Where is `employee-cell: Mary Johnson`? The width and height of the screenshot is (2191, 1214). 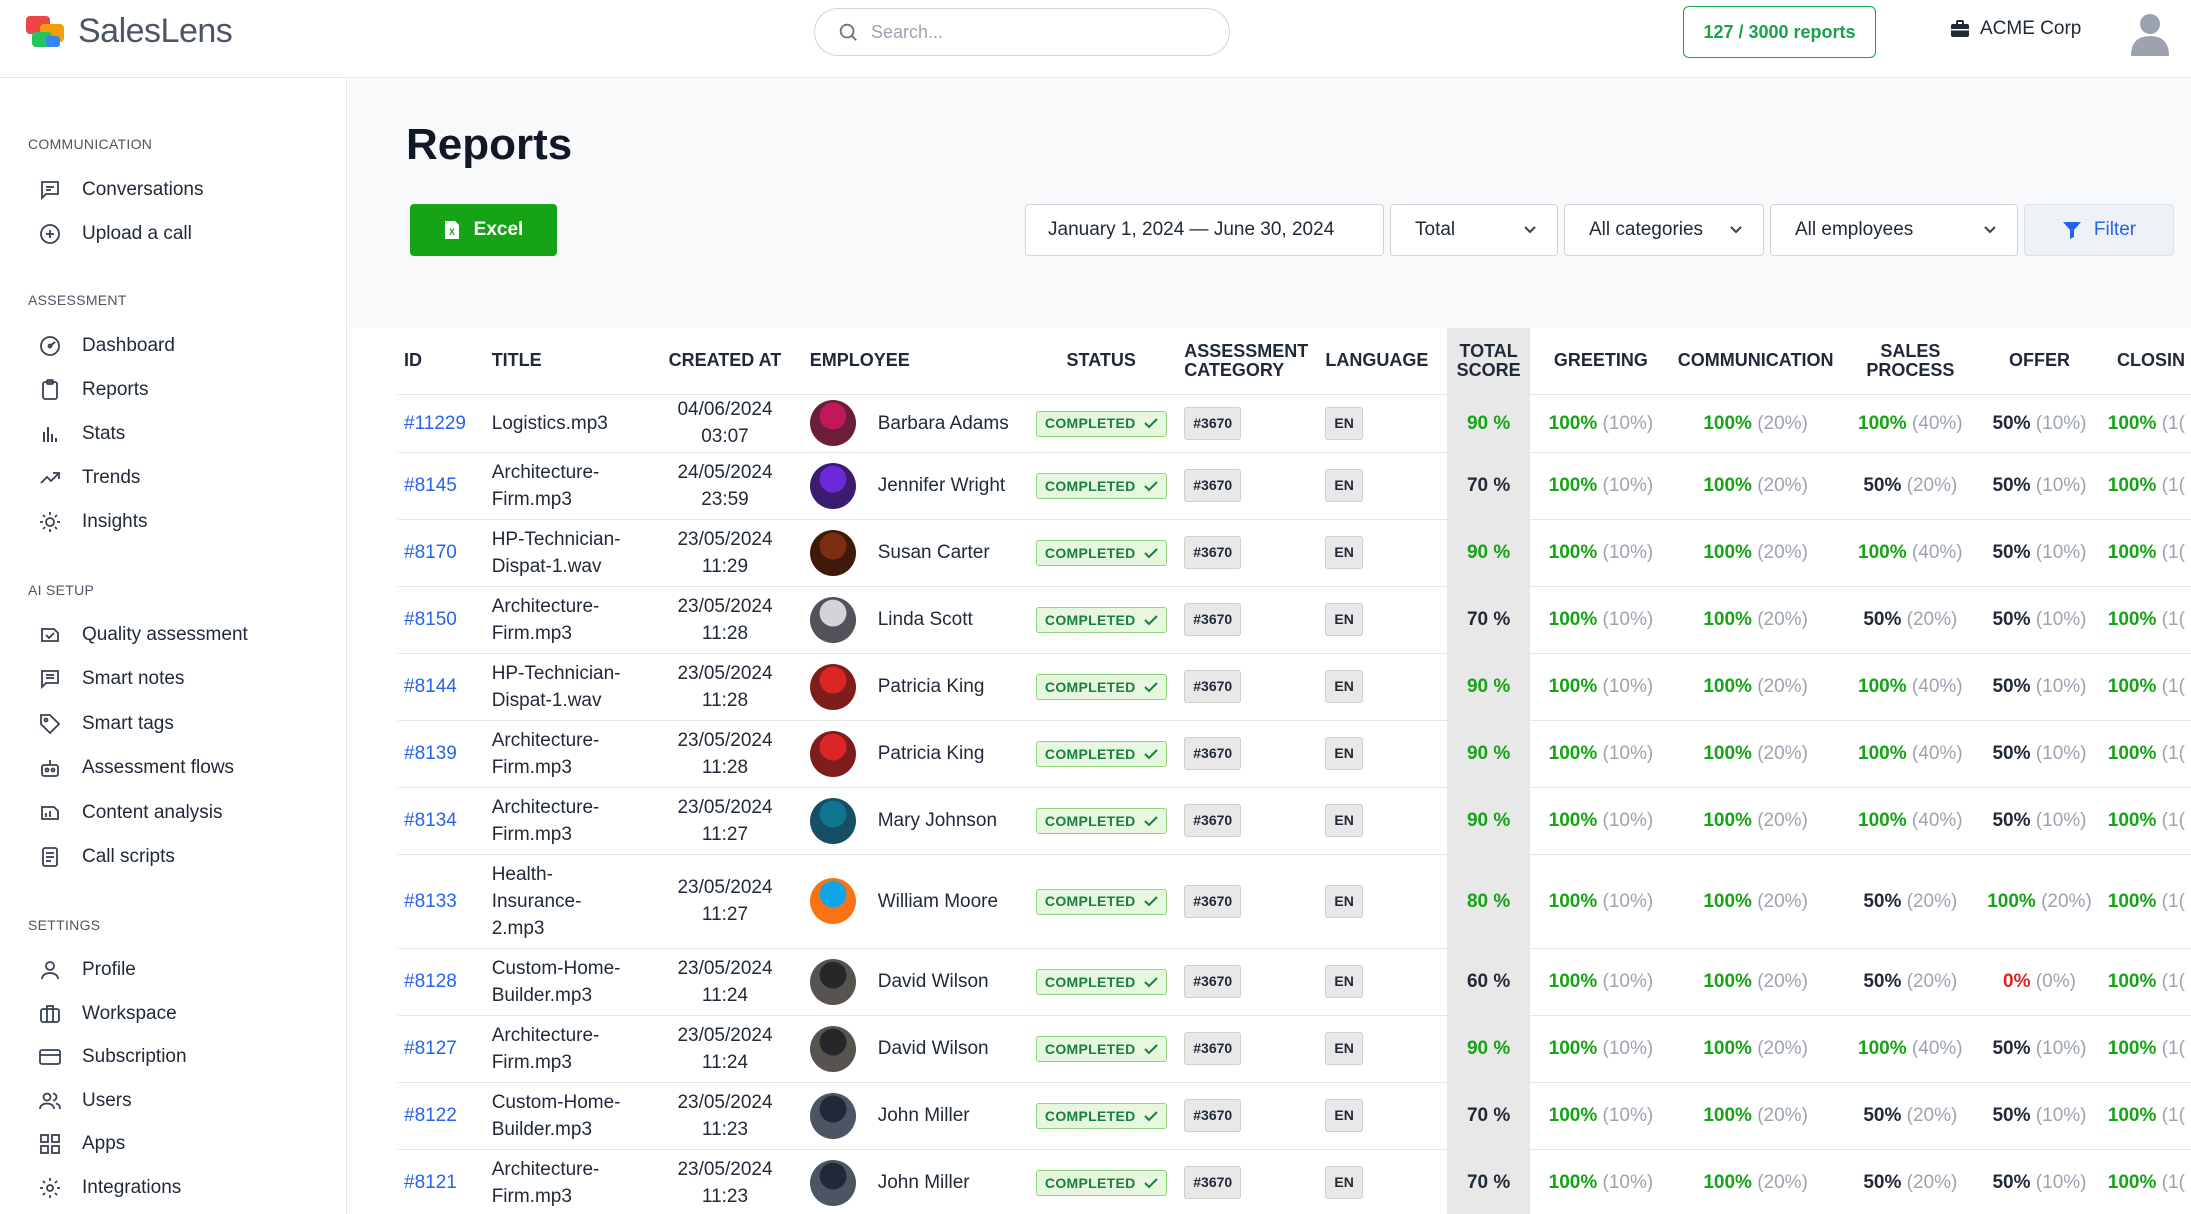 employee-cell: Mary Johnson is located at coordinates (913, 820).